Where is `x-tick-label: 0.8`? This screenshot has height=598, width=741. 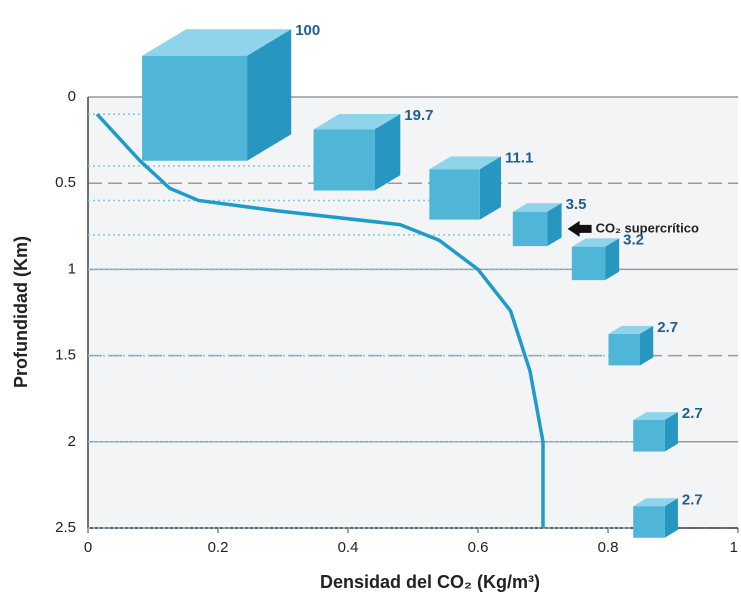
x-tick-label: 0.8 is located at coordinates (608, 547).